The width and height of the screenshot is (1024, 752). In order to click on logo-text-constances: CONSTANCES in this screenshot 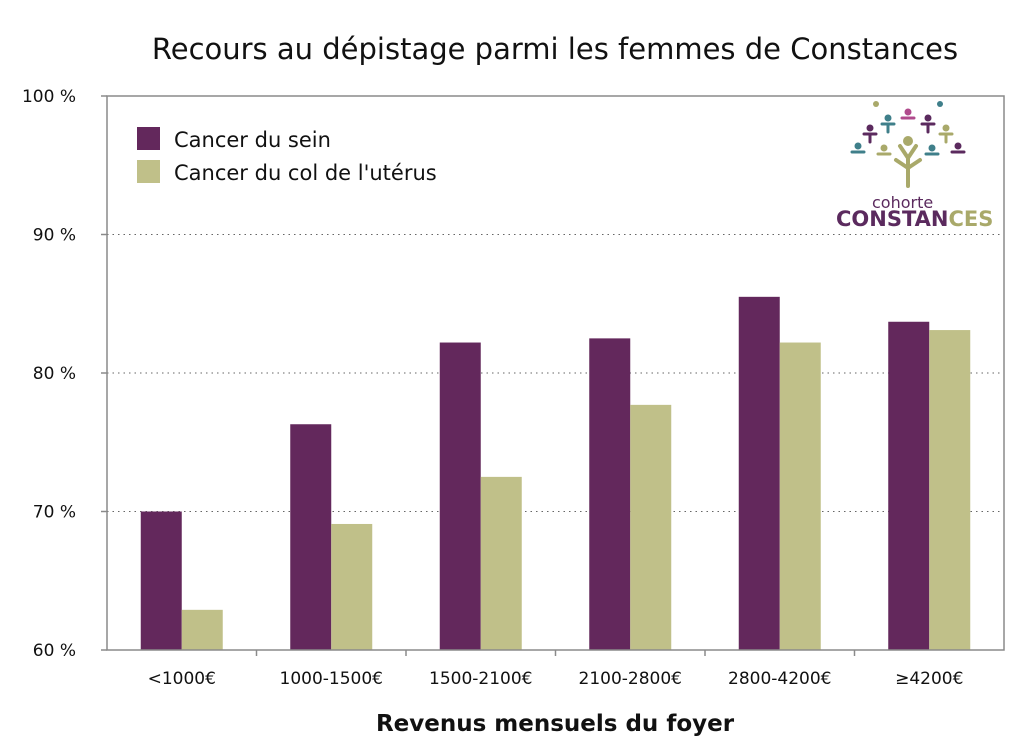, I will do `click(914, 219)`.